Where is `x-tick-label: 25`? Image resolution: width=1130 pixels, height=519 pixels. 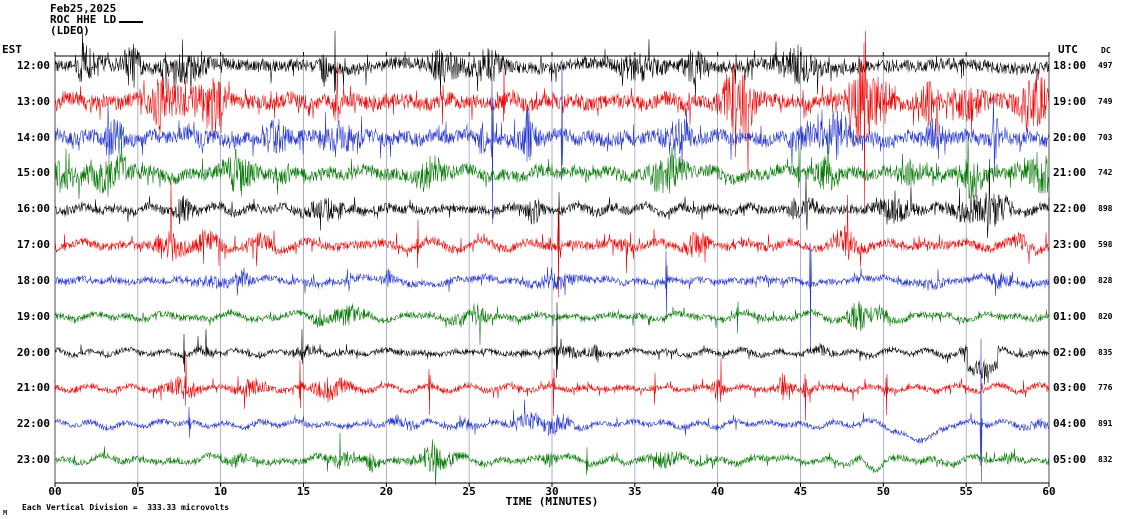 x-tick-label: 25 is located at coordinates (469, 491).